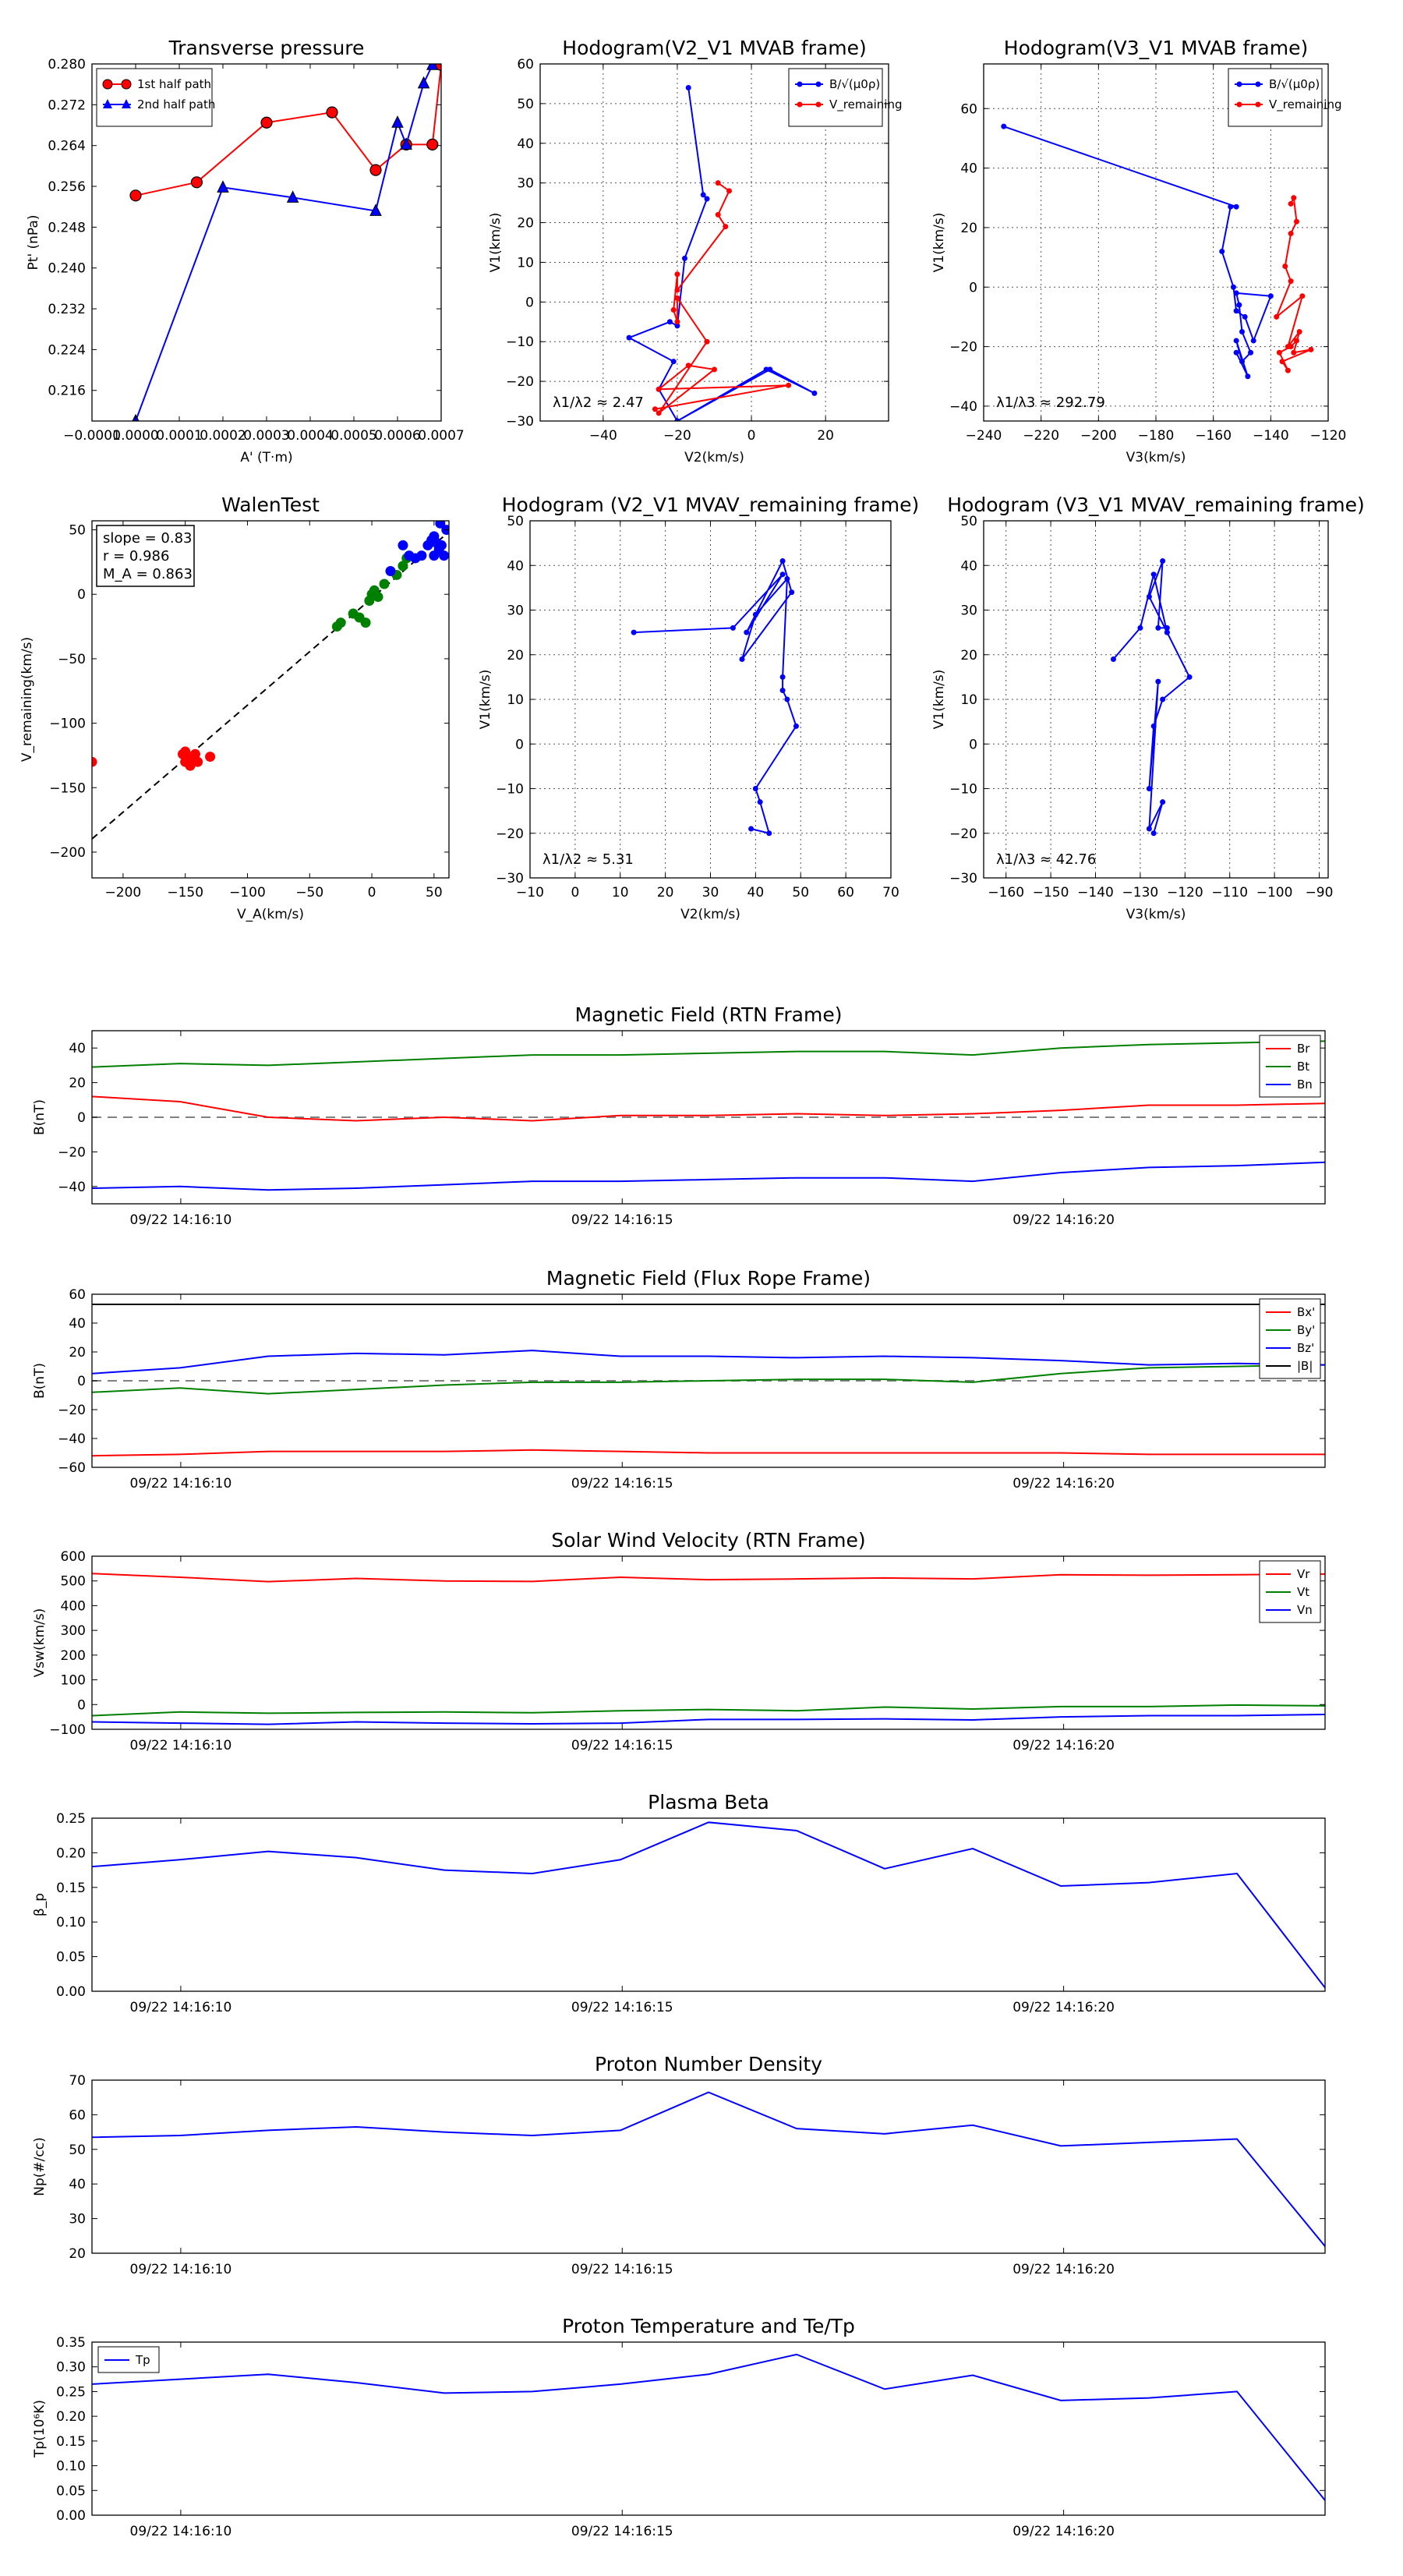  I want to click on hodogram-v2-v1-mvav-ytick-label: 30, so click(515, 611).